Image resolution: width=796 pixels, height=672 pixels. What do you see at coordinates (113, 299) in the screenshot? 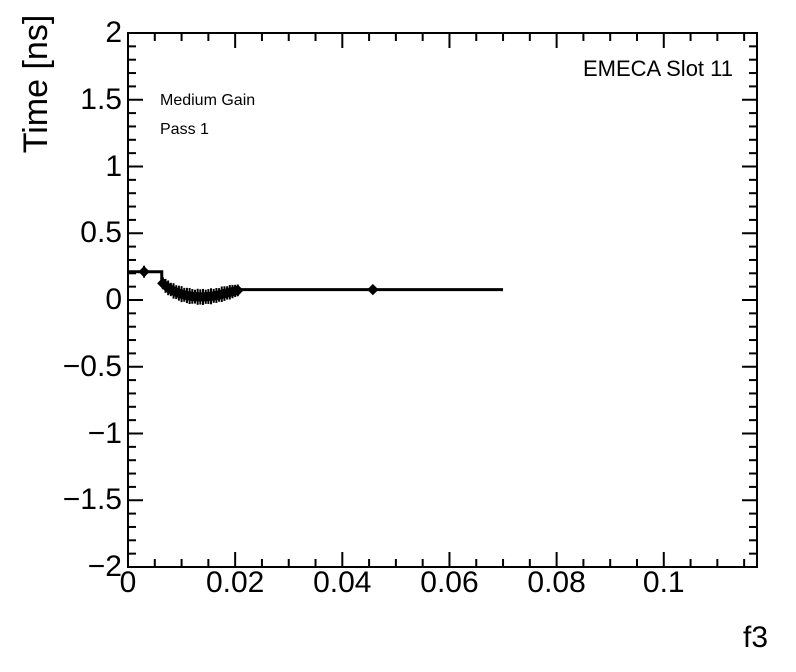
I see `y-tick-label: 0` at bounding box center [113, 299].